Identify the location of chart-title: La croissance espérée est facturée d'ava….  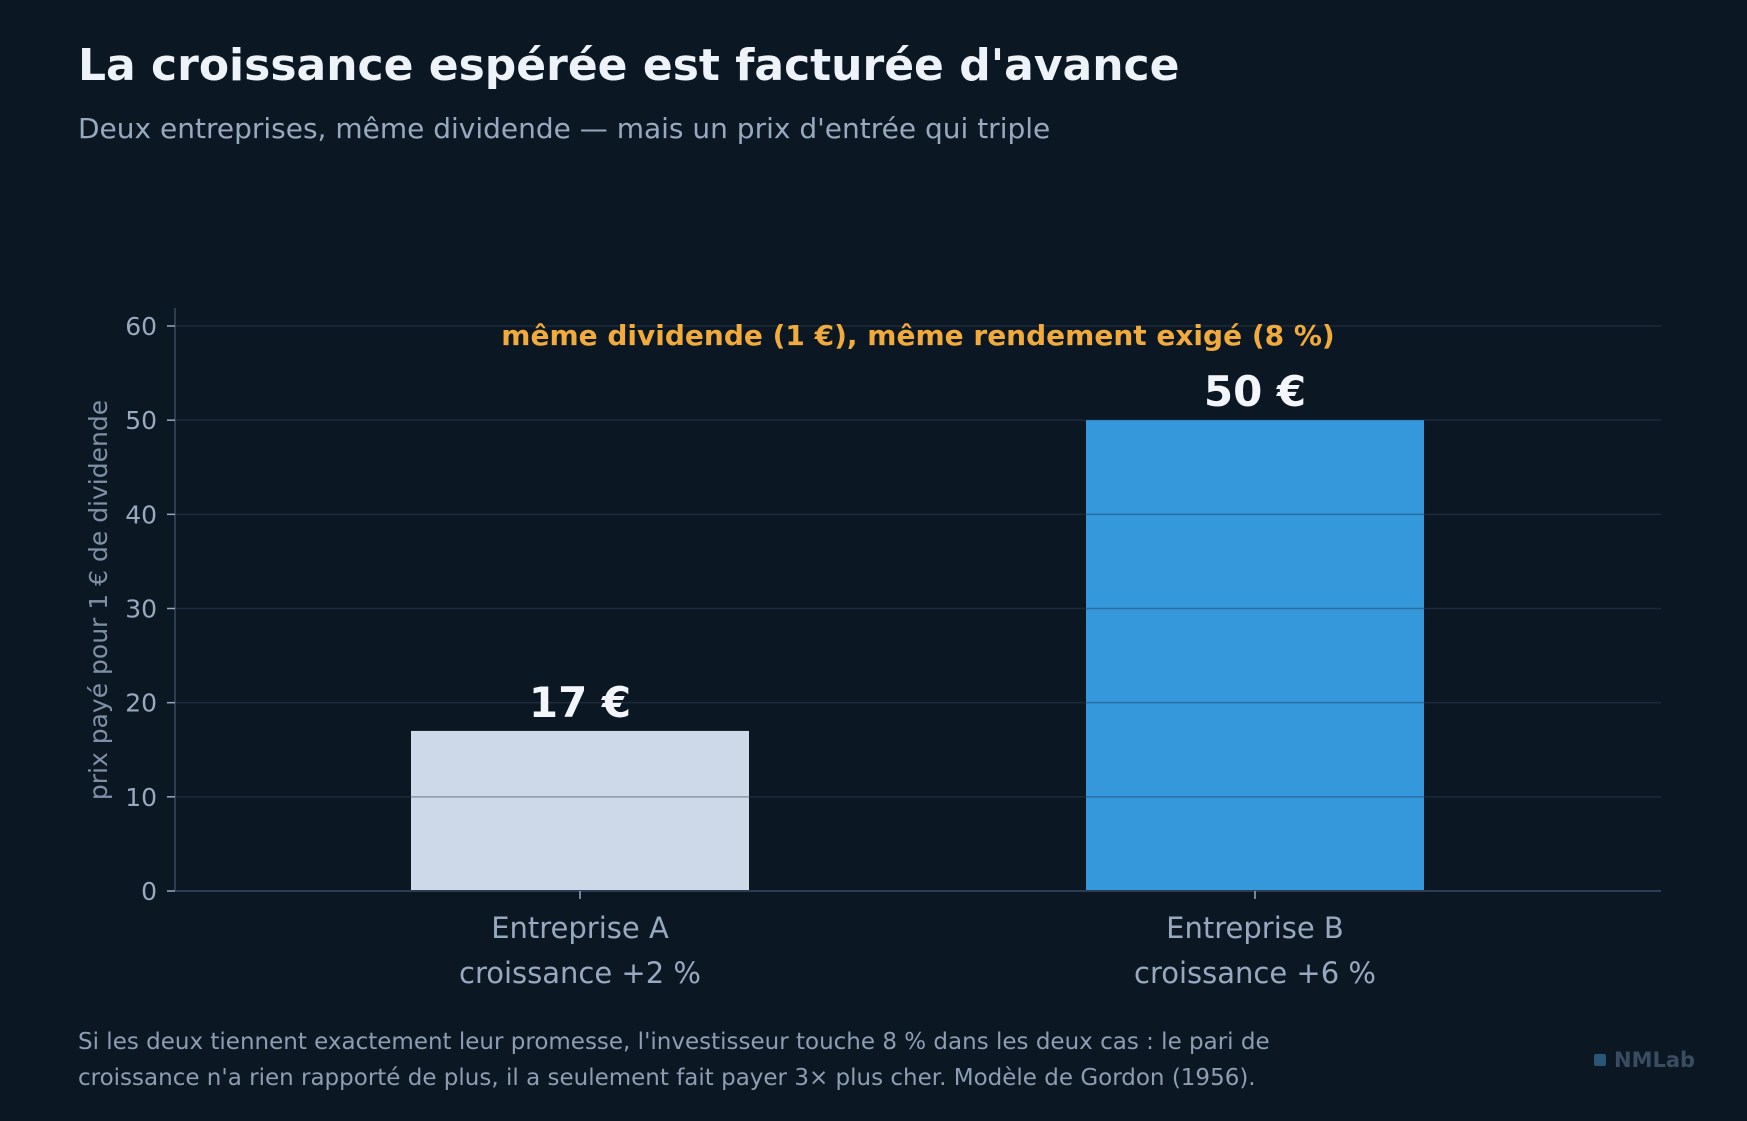
(629, 65).